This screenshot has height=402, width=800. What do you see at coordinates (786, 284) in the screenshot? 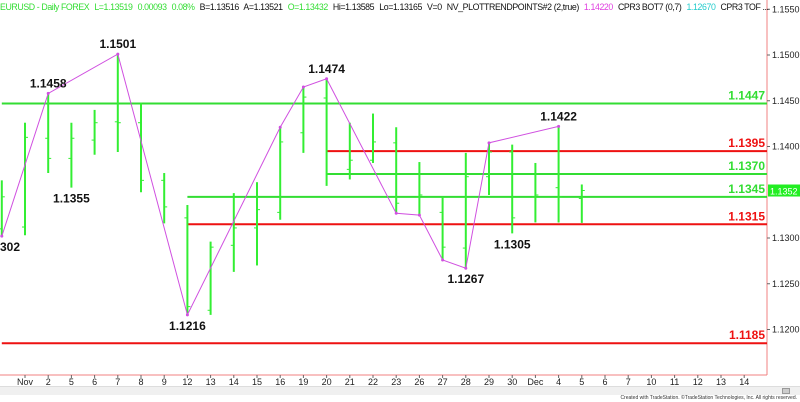
I see `y-tick-label: 1.1250` at bounding box center [786, 284].